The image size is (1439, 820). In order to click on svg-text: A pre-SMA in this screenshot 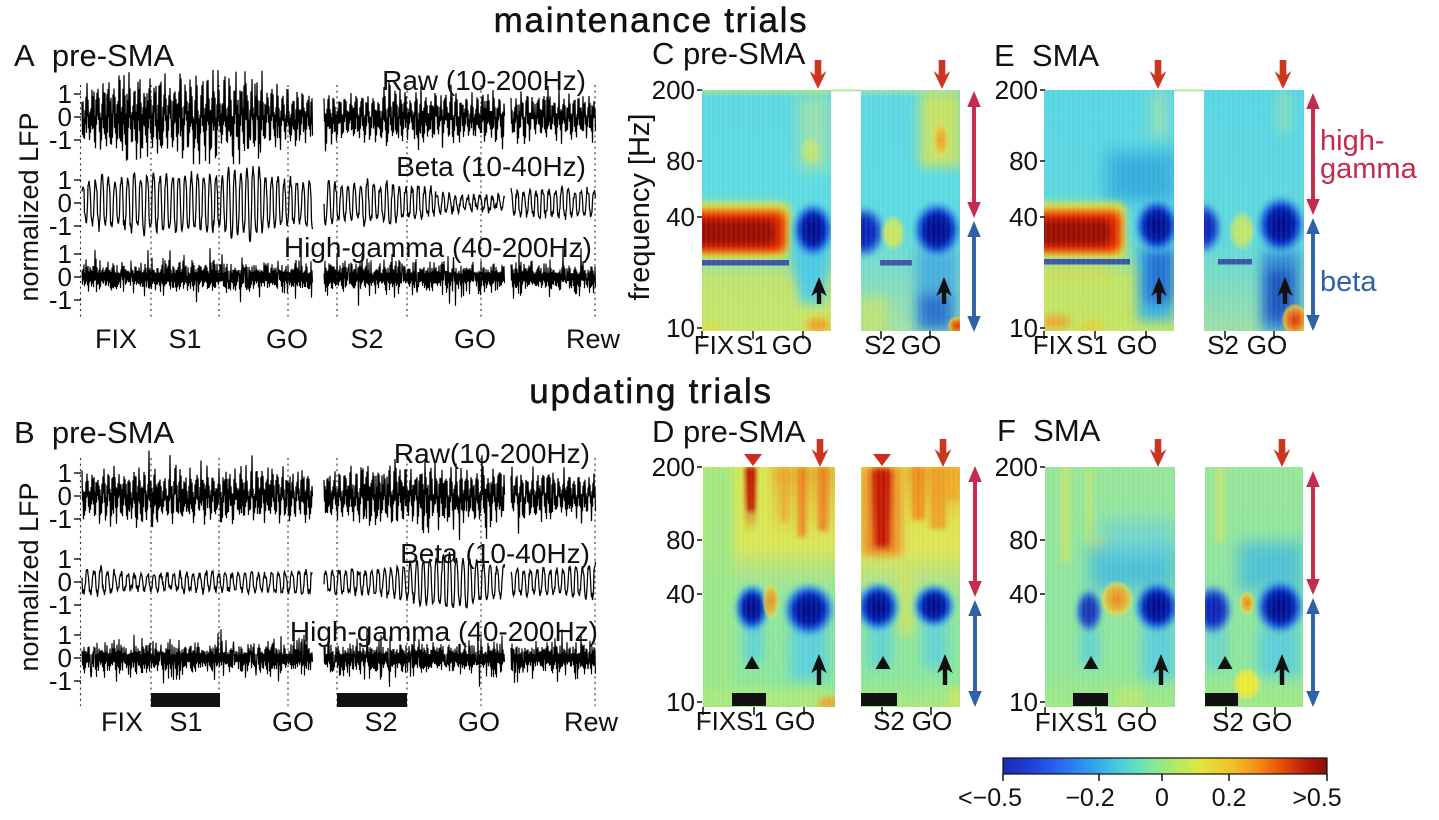, I will do `click(94, 55)`.